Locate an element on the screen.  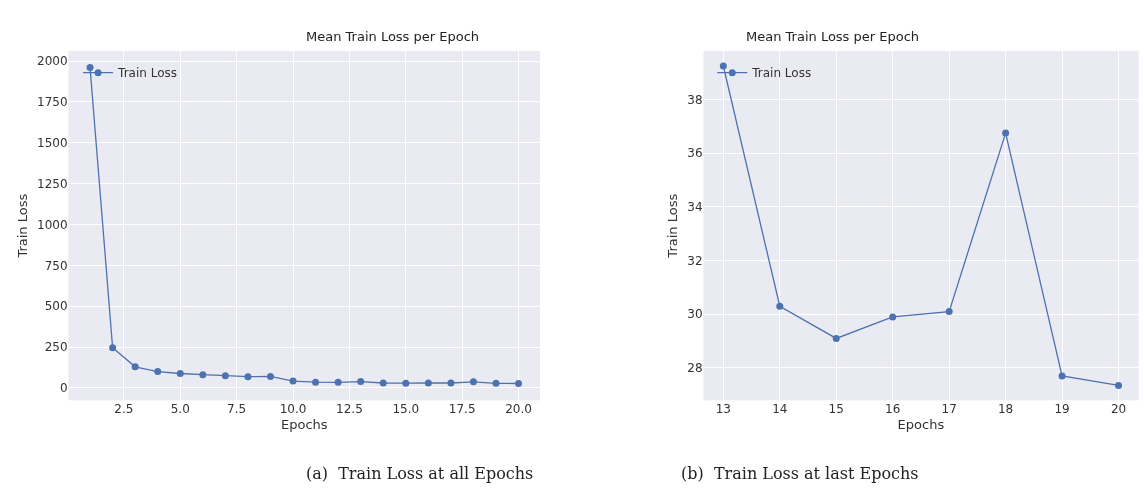
x-tick-label: 5.0 is located at coordinates (180, 409).